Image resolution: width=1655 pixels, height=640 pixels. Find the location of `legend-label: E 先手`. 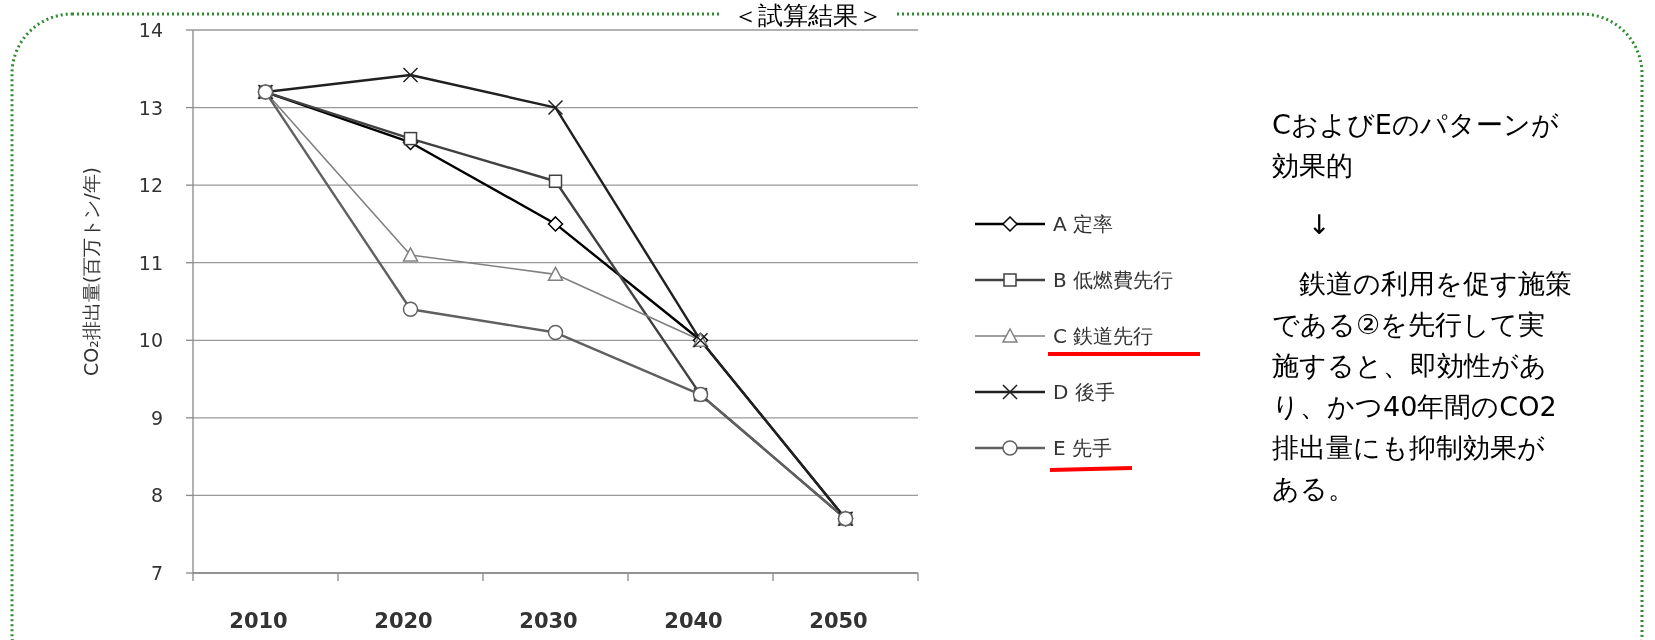

legend-label: E 先手 is located at coordinates (1082, 448).